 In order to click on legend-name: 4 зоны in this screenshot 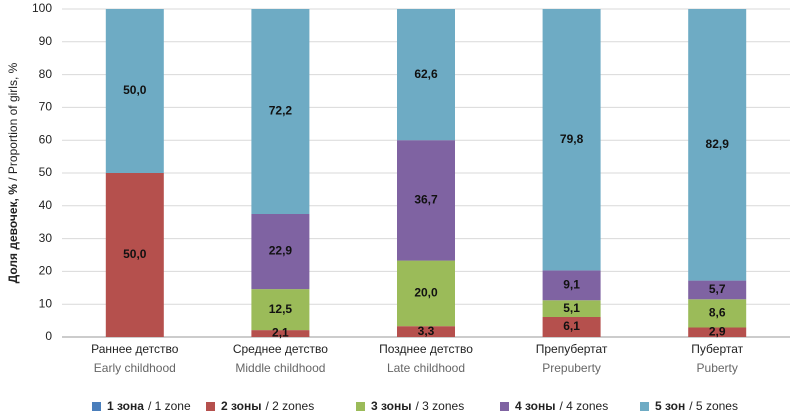, I will do `click(535, 406)`.